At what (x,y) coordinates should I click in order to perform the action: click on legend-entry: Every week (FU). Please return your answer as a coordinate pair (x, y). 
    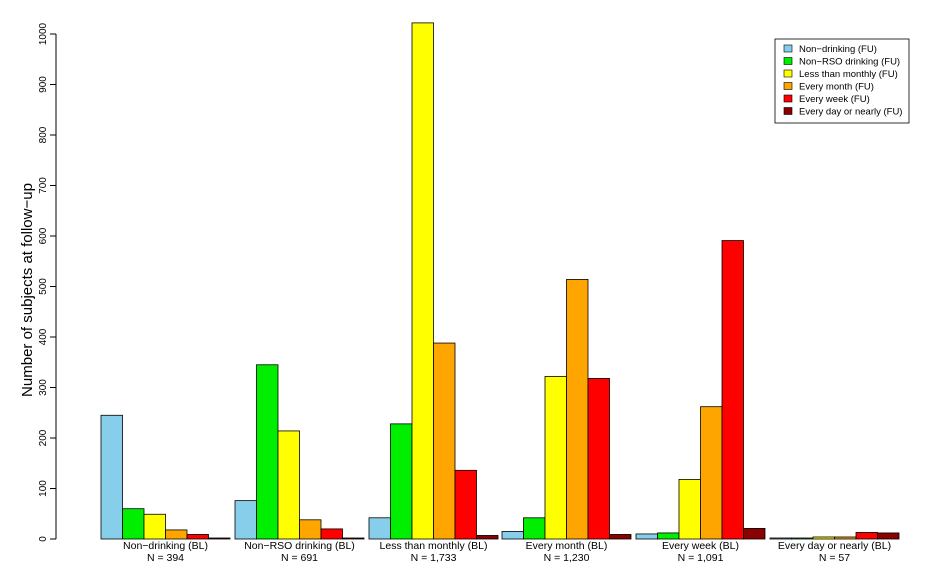
    Looking at the image, I should click on (834, 99).